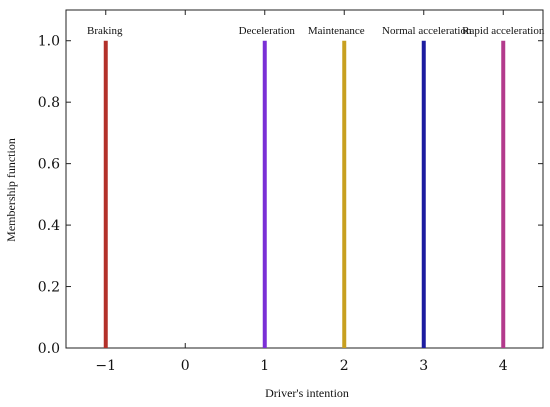 This screenshot has height=407, width=550. What do you see at coordinates (344, 366) in the screenshot?
I see `x-tick-label: 2` at bounding box center [344, 366].